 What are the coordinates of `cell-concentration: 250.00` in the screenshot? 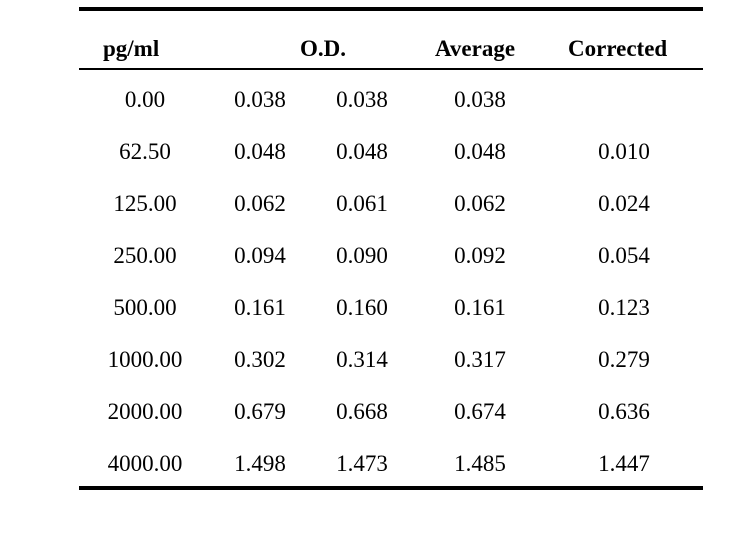 It's located at (145, 255).